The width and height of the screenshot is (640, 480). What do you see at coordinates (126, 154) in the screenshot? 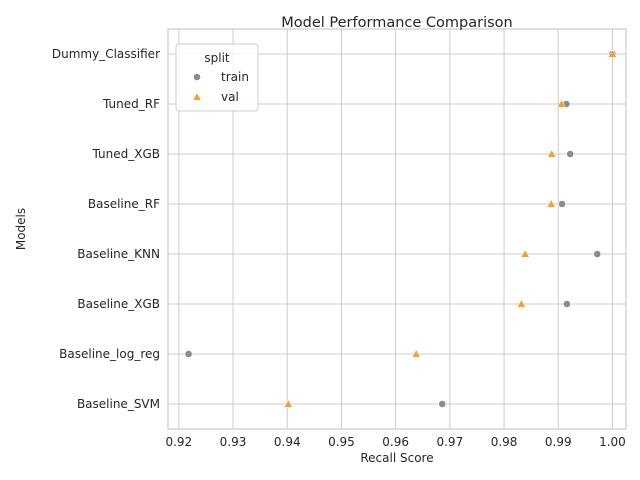
I see `y-tick-label: Tuned_XGB` at bounding box center [126, 154].